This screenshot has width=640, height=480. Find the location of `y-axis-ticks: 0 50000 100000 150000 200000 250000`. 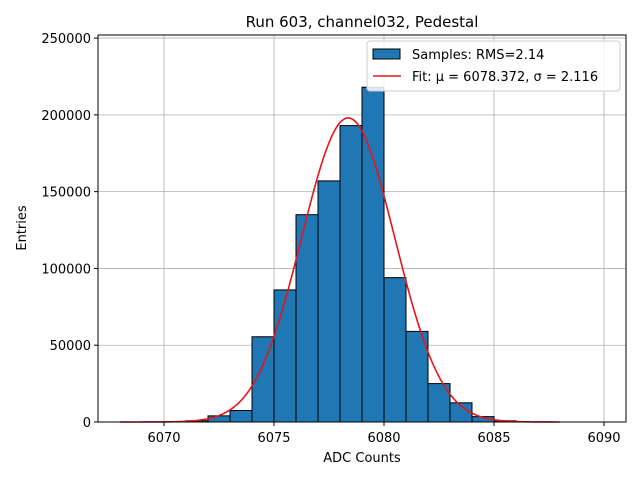

y-axis-ticks: 0 50000 100000 150000 200000 250000 is located at coordinates (69, 231).